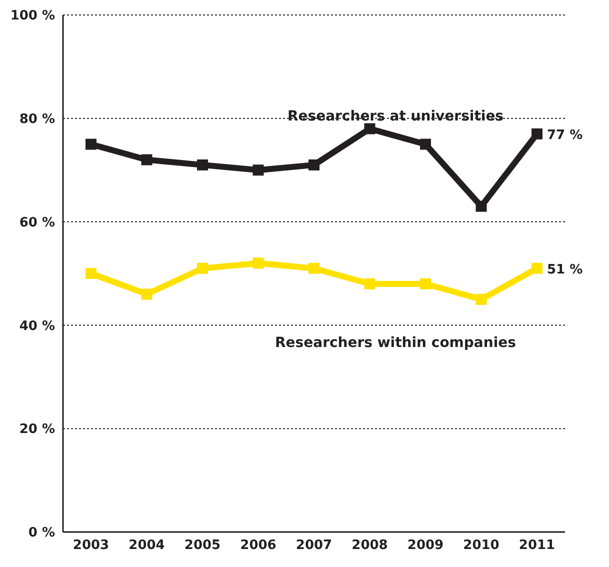 This screenshot has width=609, height=567. What do you see at coordinates (41, 533) in the screenshot?
I see `y-tick-label: 0 %` at bounding box center [41, 533].